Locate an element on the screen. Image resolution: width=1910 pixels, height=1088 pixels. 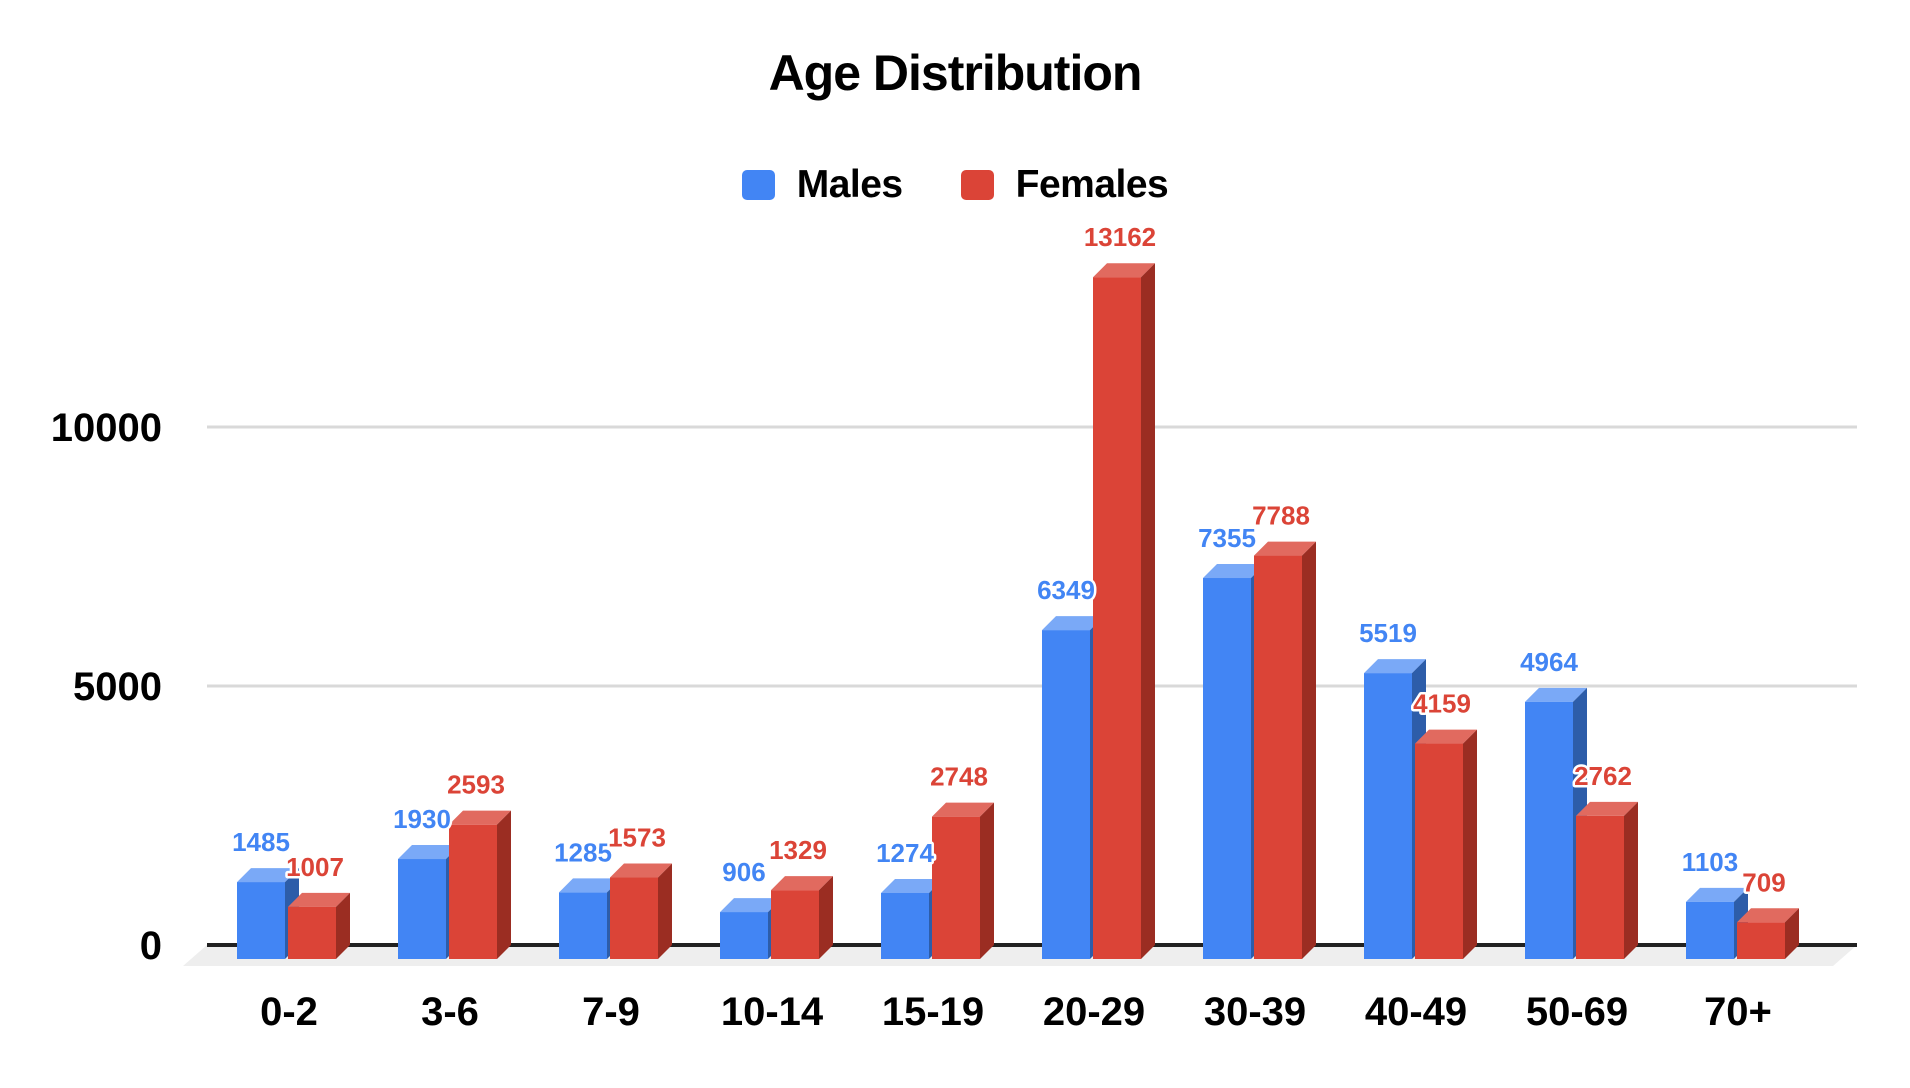
value-label-males-70+: 1103 is located at coordinates (1710, 862).